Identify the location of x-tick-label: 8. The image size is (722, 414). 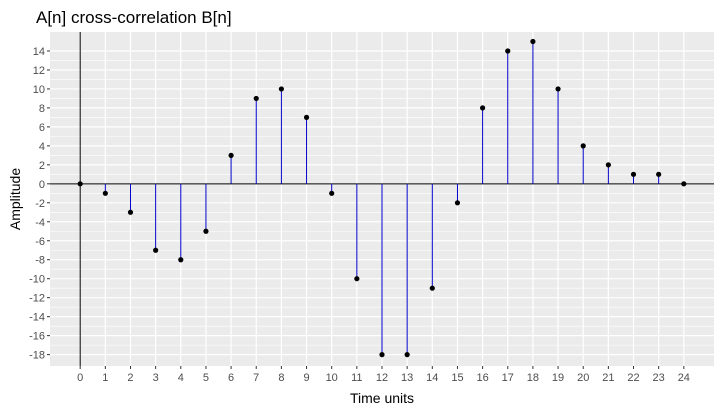
(281, 378).